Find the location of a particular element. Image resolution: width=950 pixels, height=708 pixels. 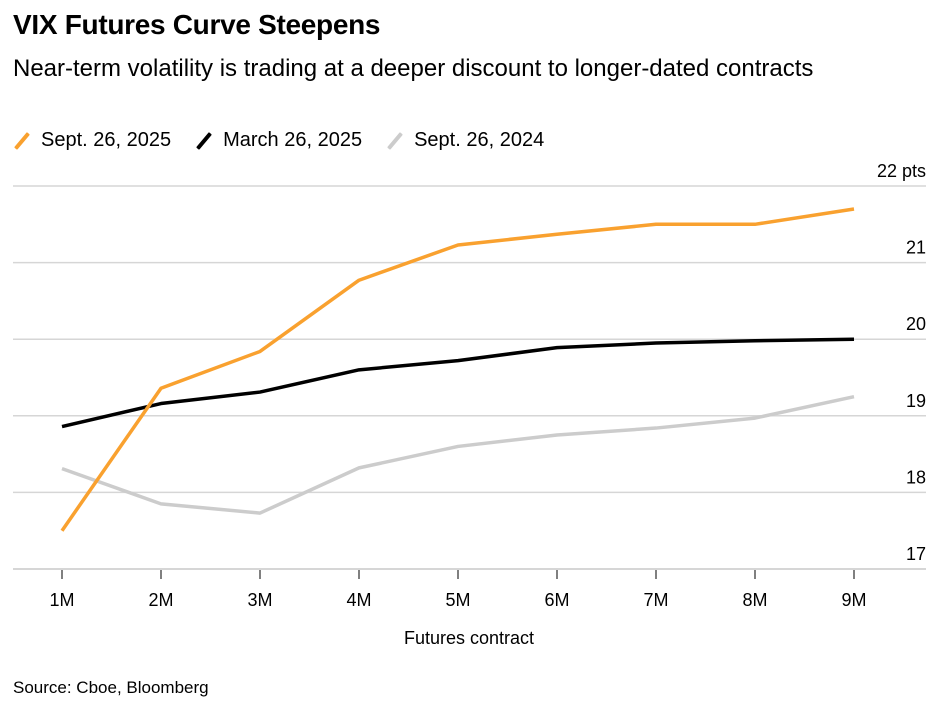

legend-item-march-2025: March 26, 2025 is located at coordinates (278, 140).